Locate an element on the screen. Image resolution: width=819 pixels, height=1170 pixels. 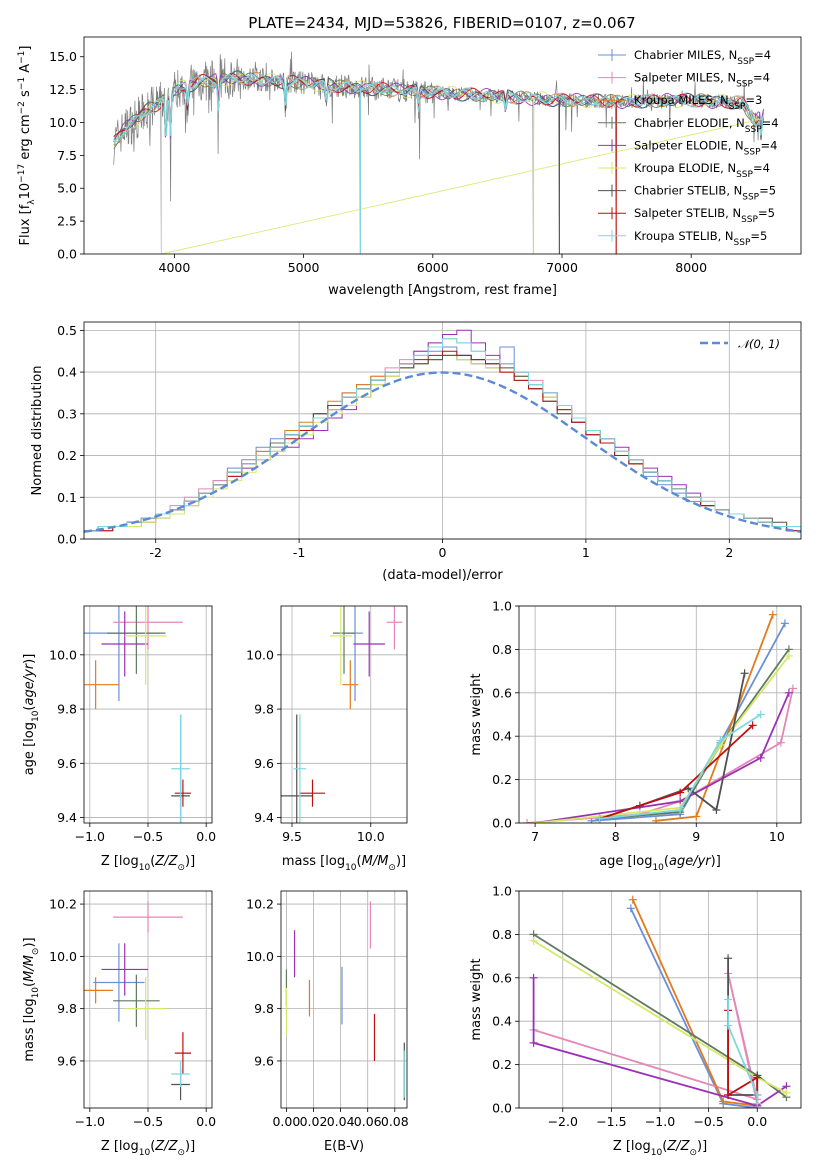
x-tick-label: 7 is located at coordinates (535, 836).